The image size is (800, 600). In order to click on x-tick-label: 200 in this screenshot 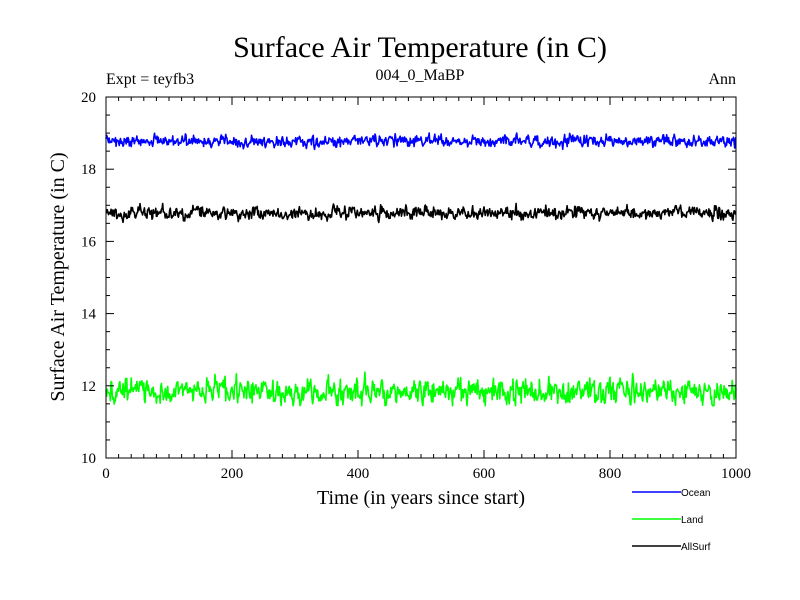, I will do `click(232, 474)`.